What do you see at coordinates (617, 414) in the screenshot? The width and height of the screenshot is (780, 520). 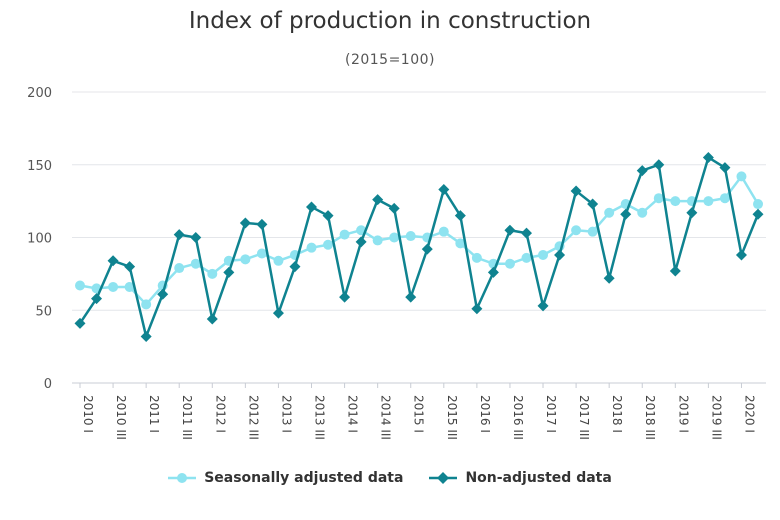 I see `x-tick-label: 2018 I` at bounding box center [617, 414].